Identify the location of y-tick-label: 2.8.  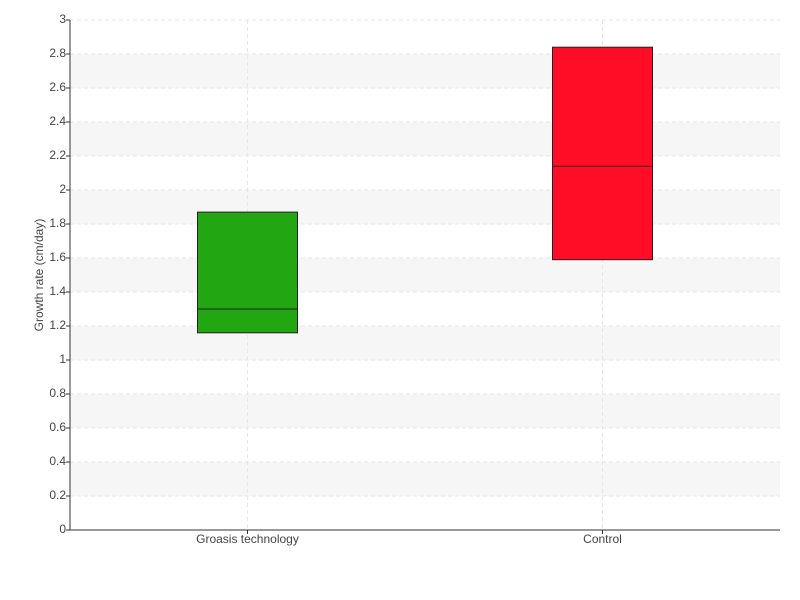
(57, 53).